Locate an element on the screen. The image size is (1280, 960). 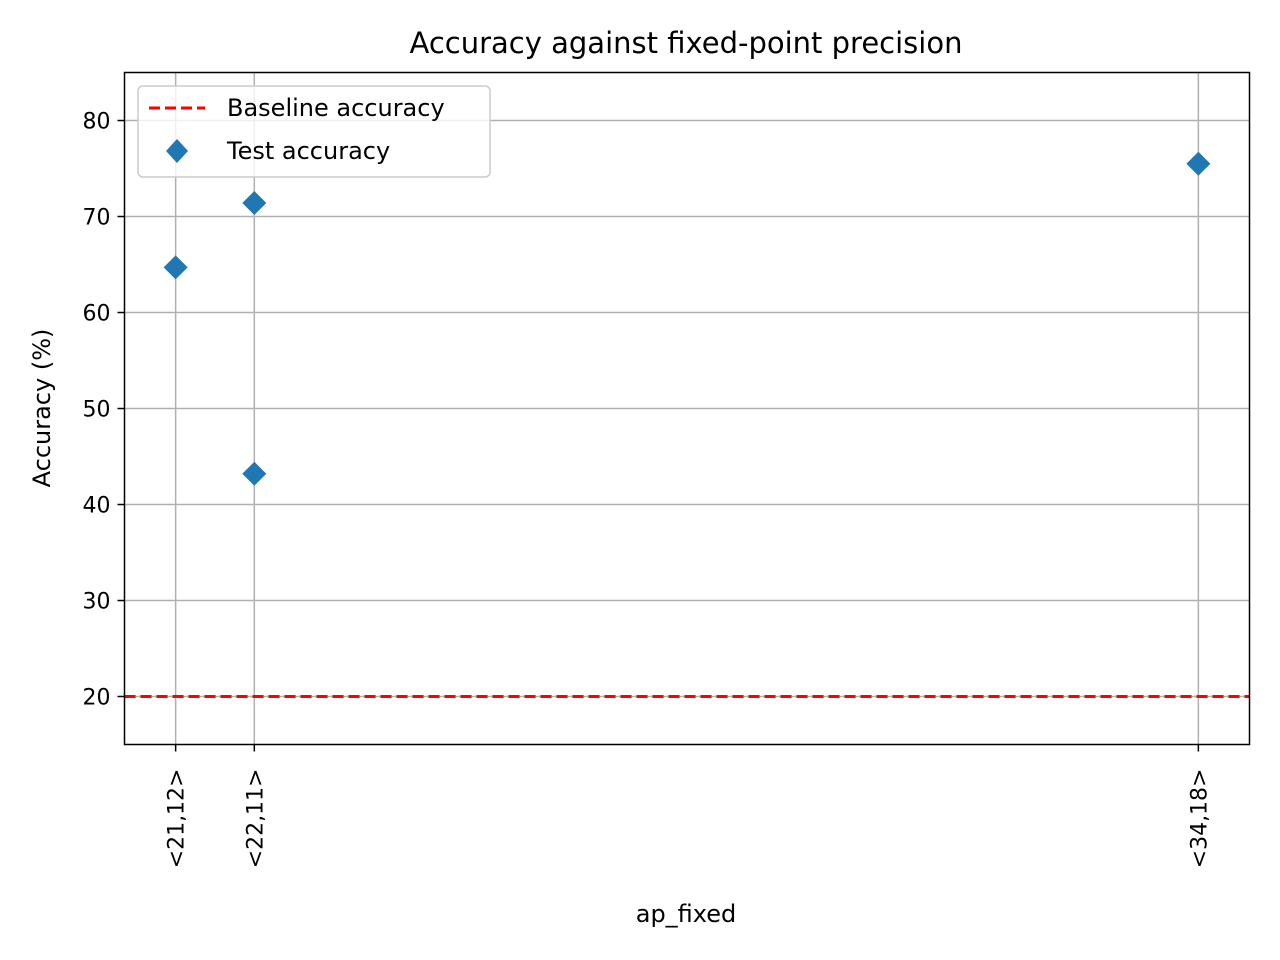
y-tick-label: 60 is located at coordinates (97, 314).